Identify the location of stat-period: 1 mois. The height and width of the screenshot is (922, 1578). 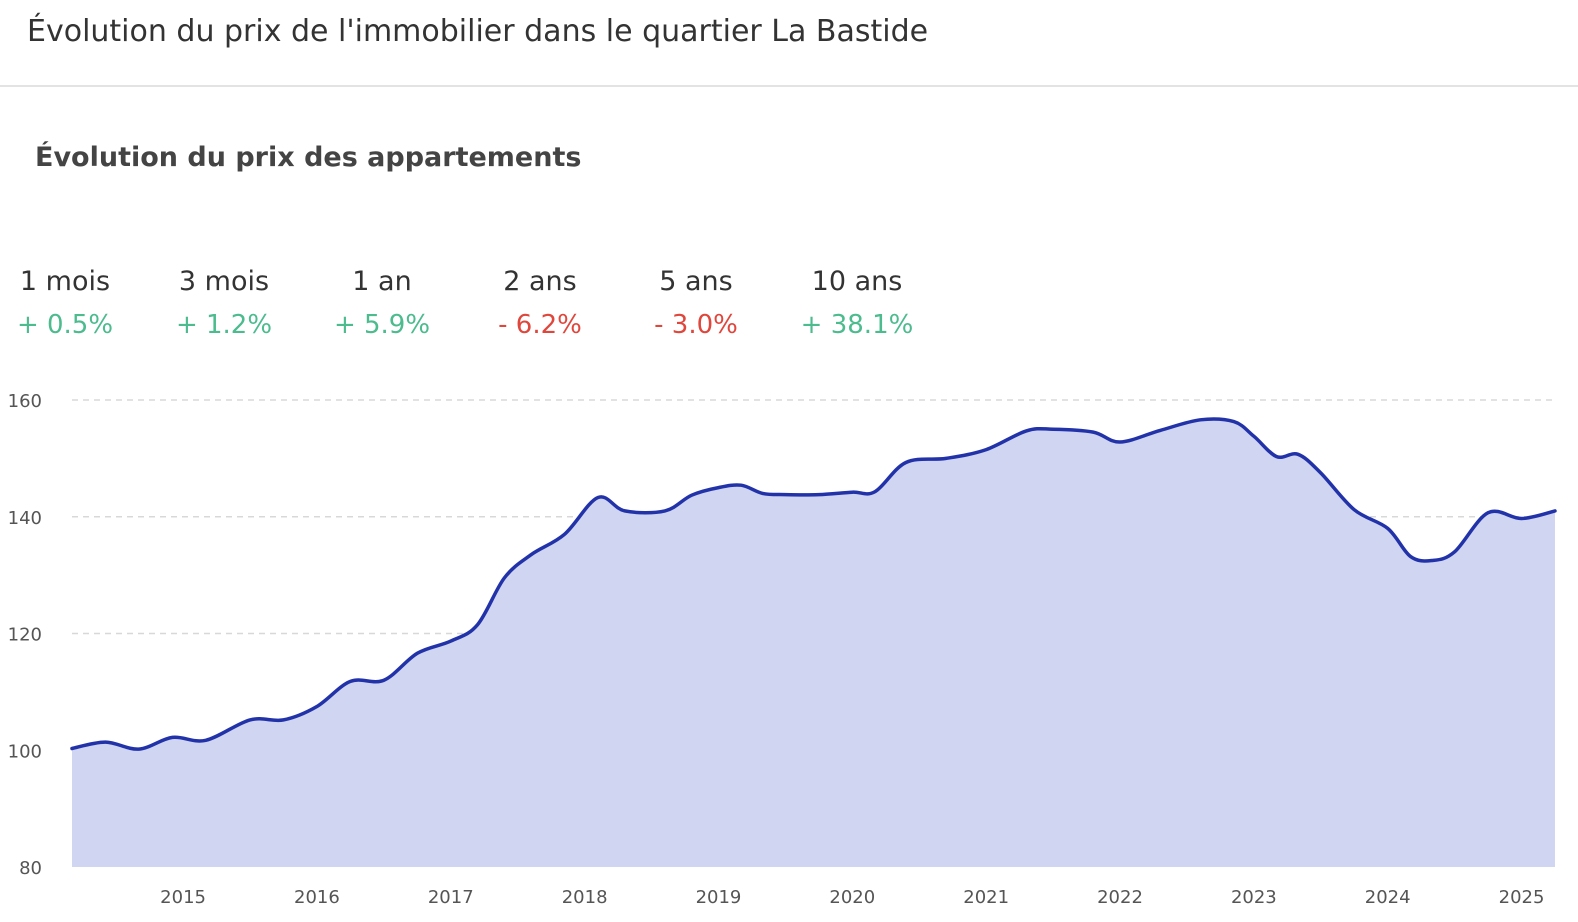
(65, 281).